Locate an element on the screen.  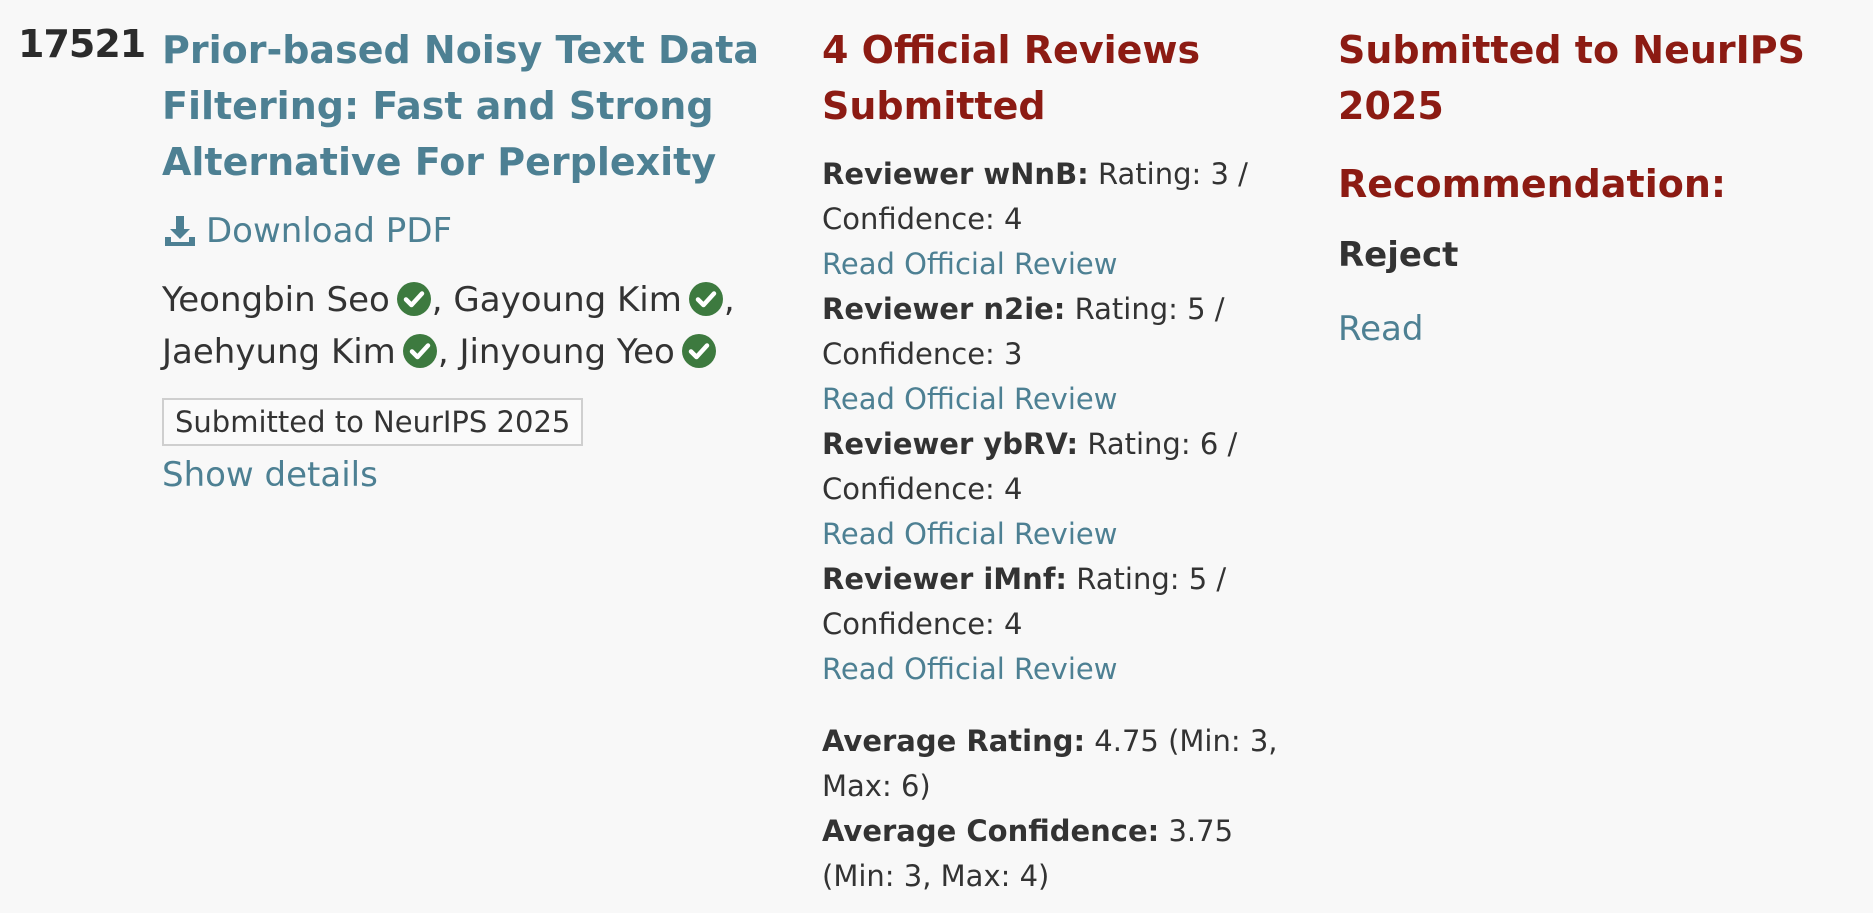
author-name-link: Gayoung Kim is located at coordinates (567, 300).